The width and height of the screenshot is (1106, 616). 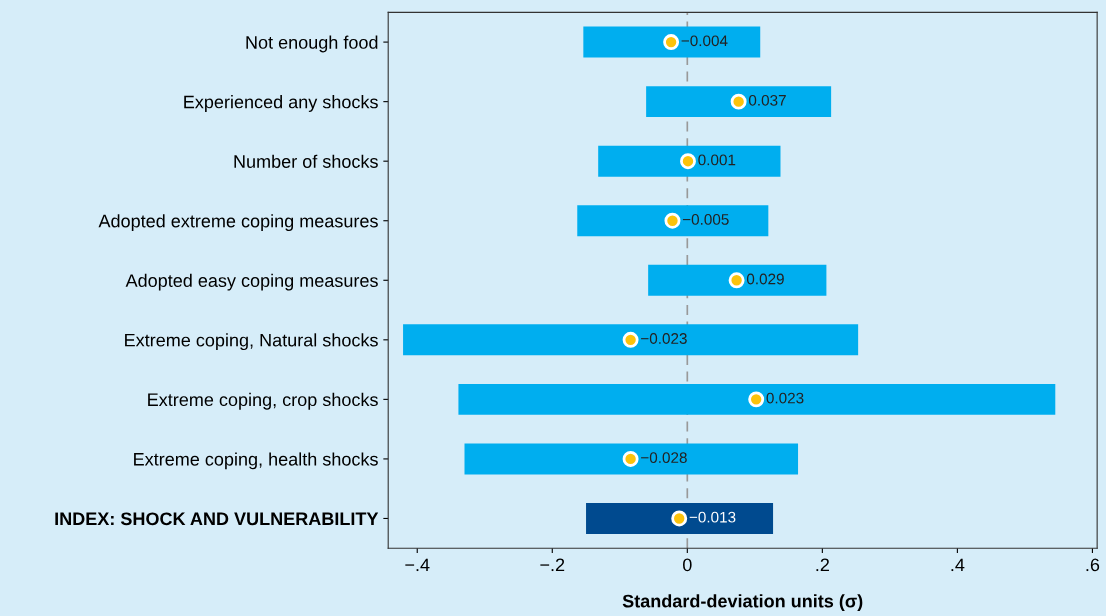 What do you see at coordinates (664, 338) in the screenshot?
I see `annotation: −0.023` at bounding box center [664, 338].